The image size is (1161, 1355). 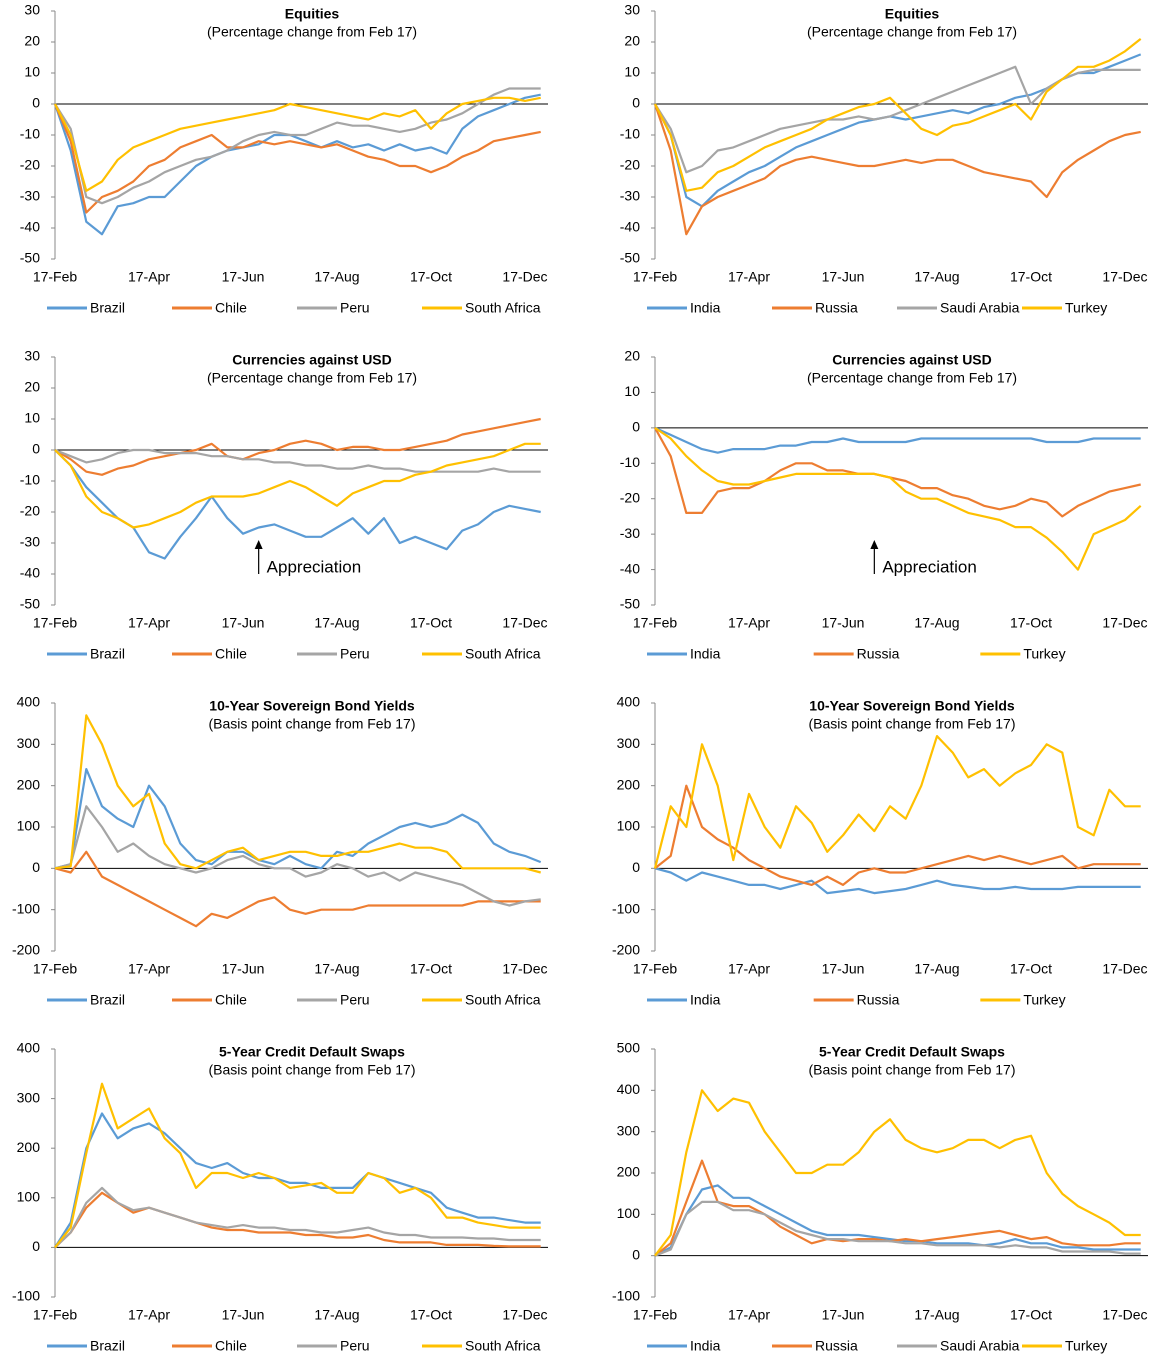 I want to click on chart-title: 10-Year Sovereign Bond Yields, so click(x=312, y=706).